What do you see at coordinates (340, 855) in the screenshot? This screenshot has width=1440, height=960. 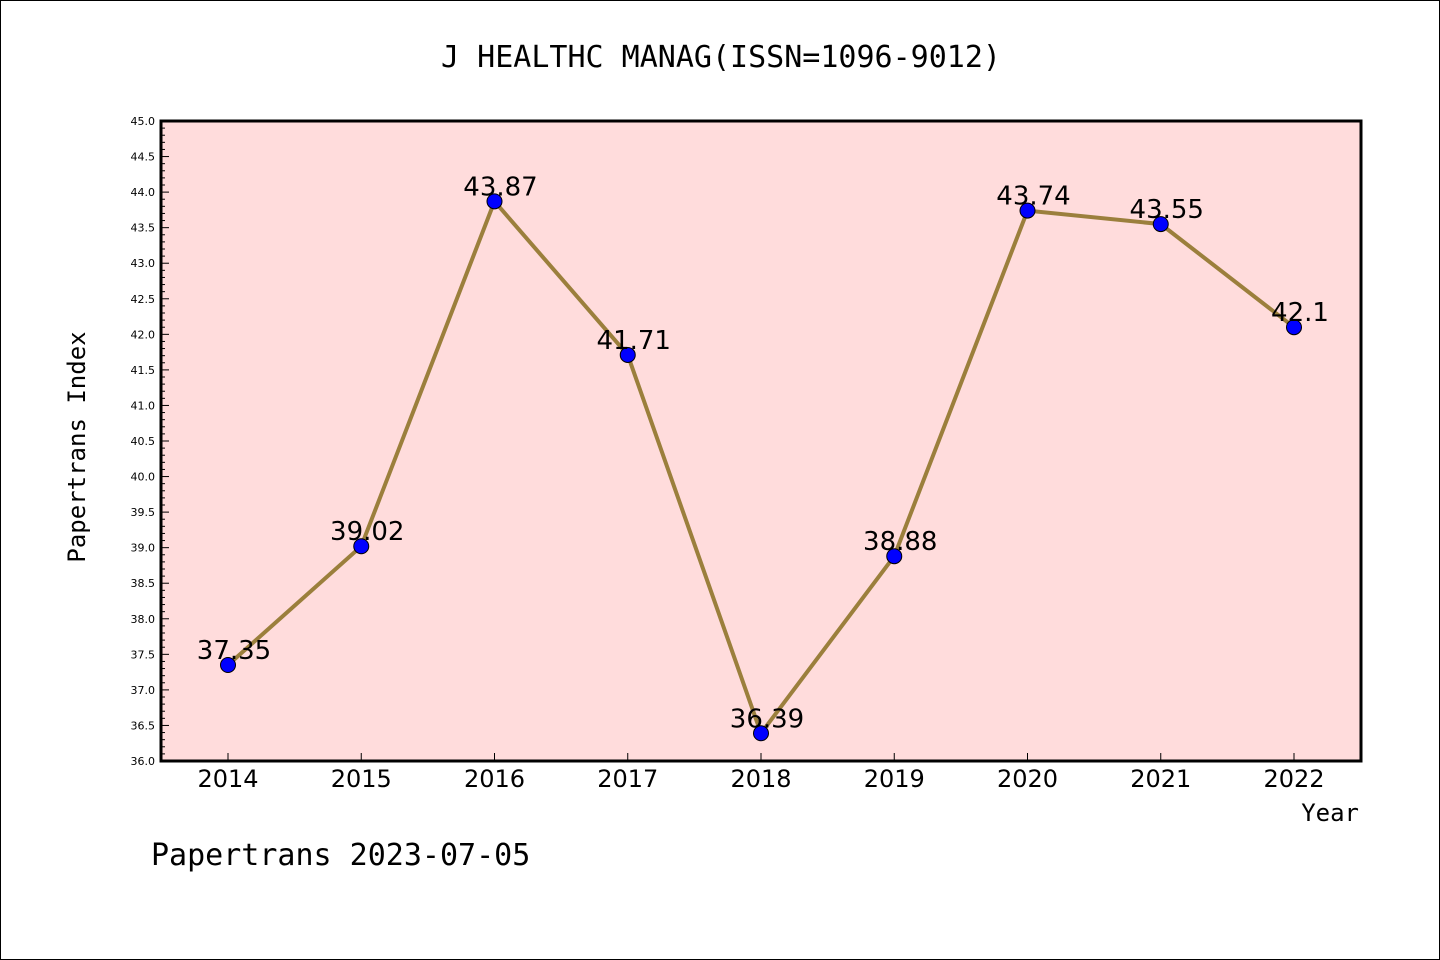 I see `footer-credit: Papertrans 2023-07-05` at bounding box center [340, 855].